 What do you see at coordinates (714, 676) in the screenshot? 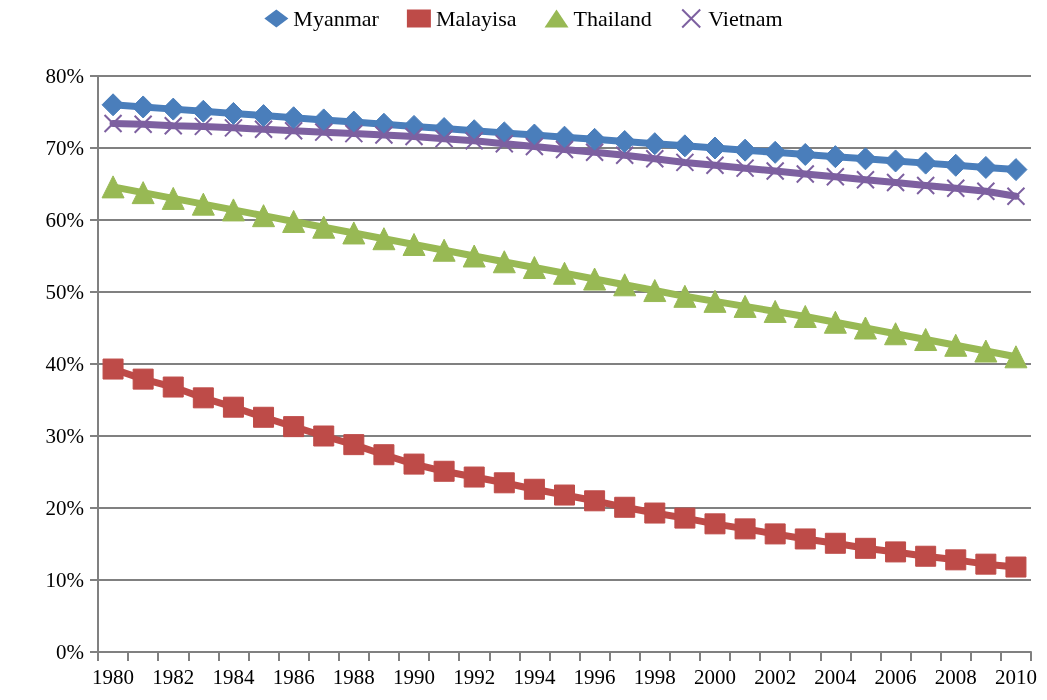
I see `x-tick-label: 2000` at bounding box center [714, 676].